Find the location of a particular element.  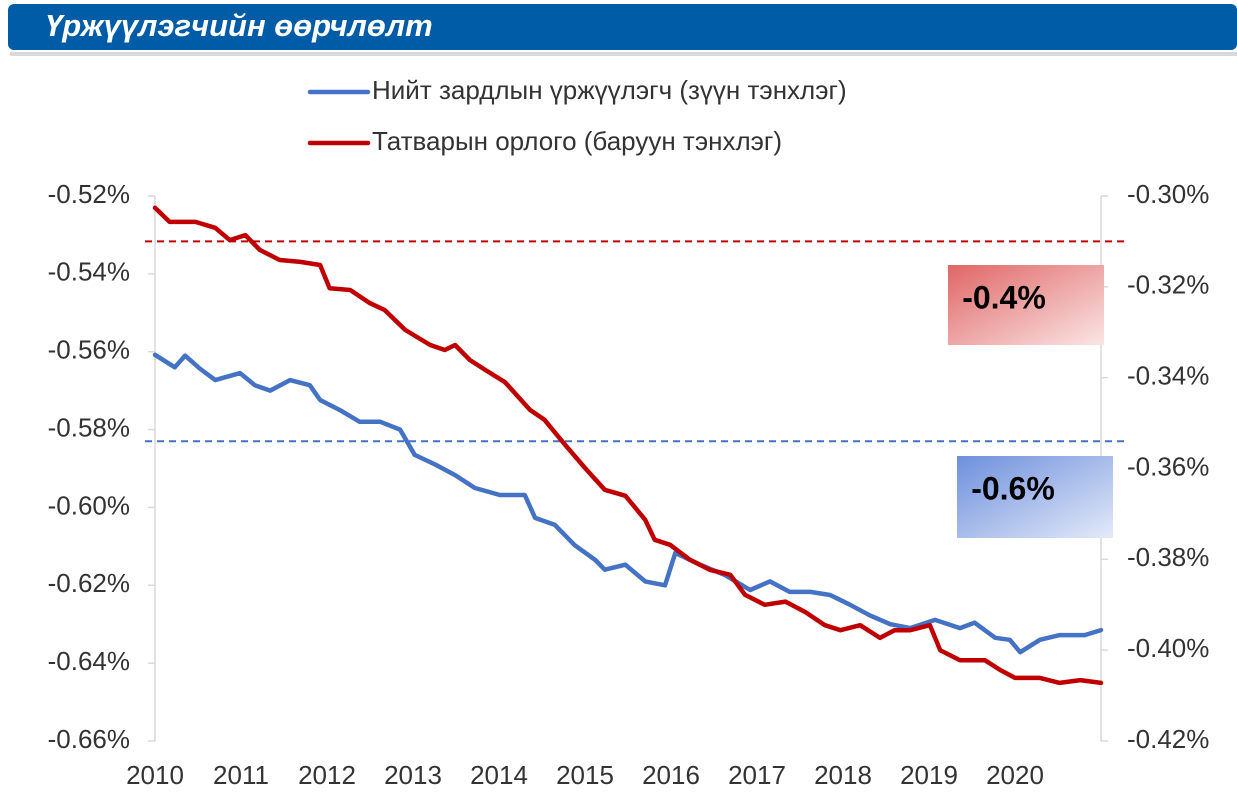

y-tick-label: -0.64% is located at coordinates (89, 661).